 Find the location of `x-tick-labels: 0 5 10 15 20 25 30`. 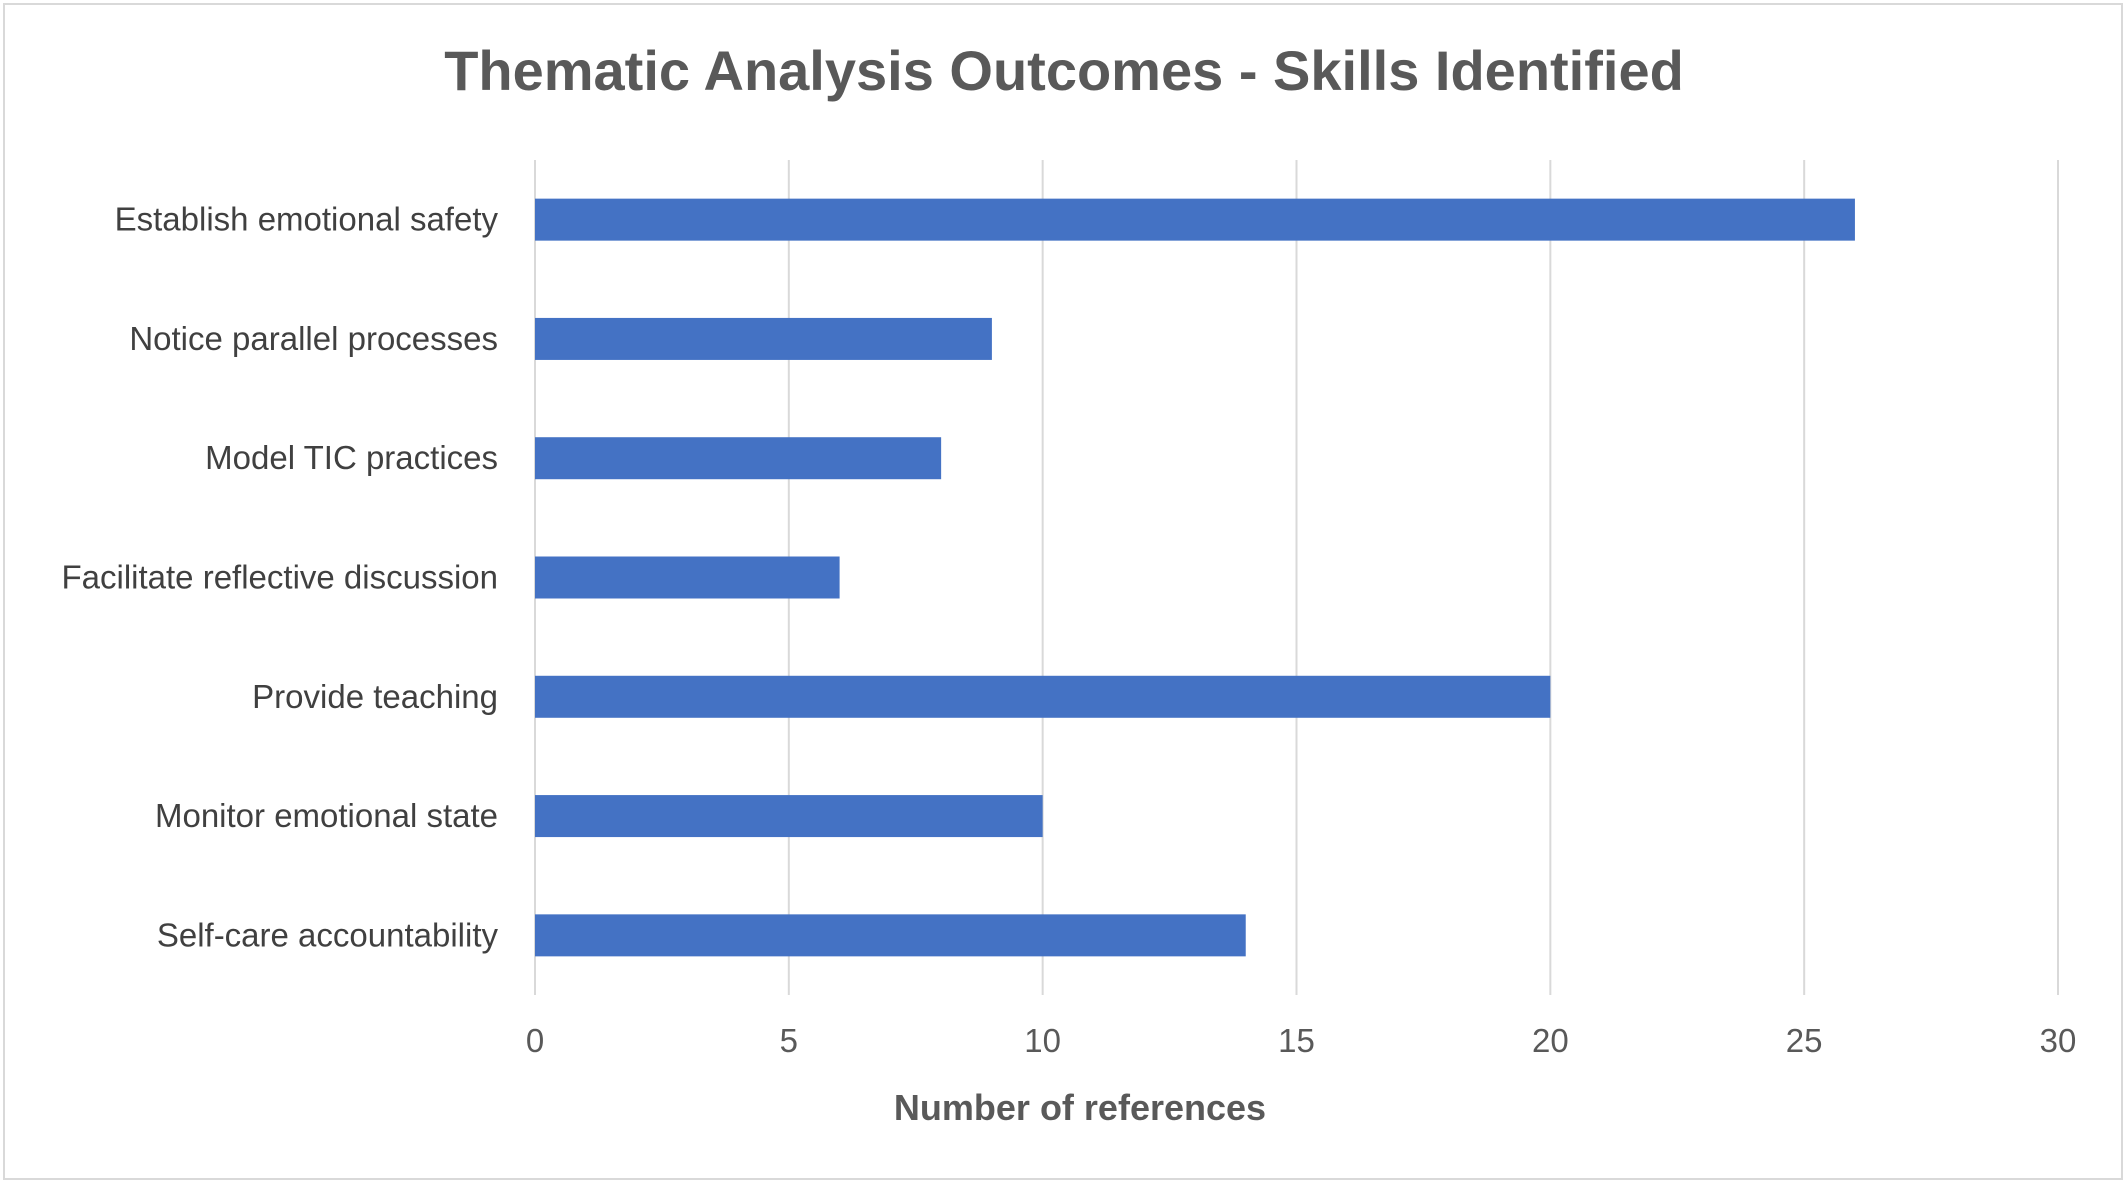

x-tick-labels: 0 5 10 15 20 25 30 is located at coordinates (1301, 1040).